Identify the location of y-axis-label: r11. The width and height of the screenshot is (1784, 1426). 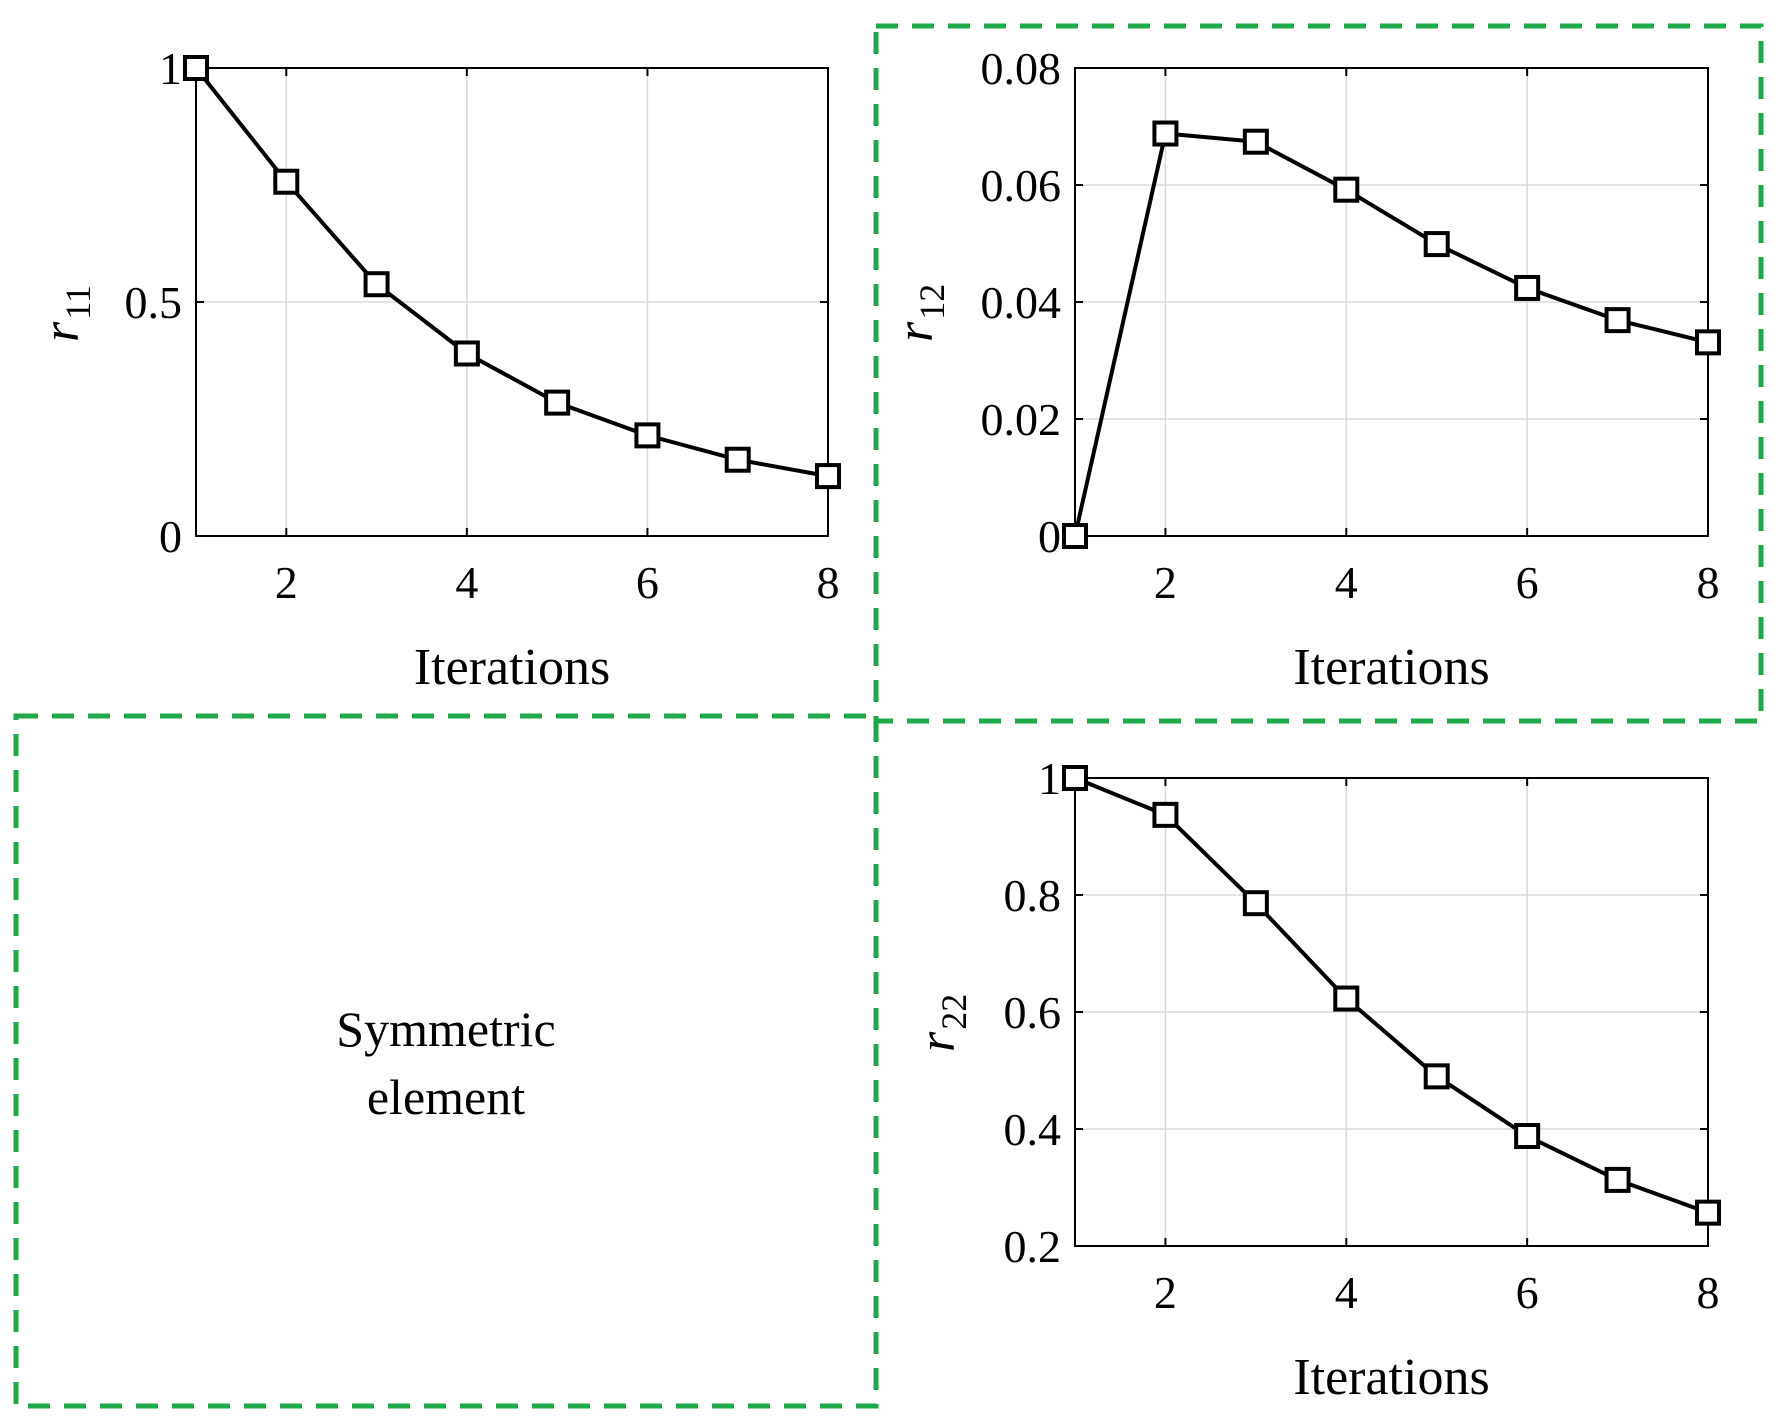
(65, 313).